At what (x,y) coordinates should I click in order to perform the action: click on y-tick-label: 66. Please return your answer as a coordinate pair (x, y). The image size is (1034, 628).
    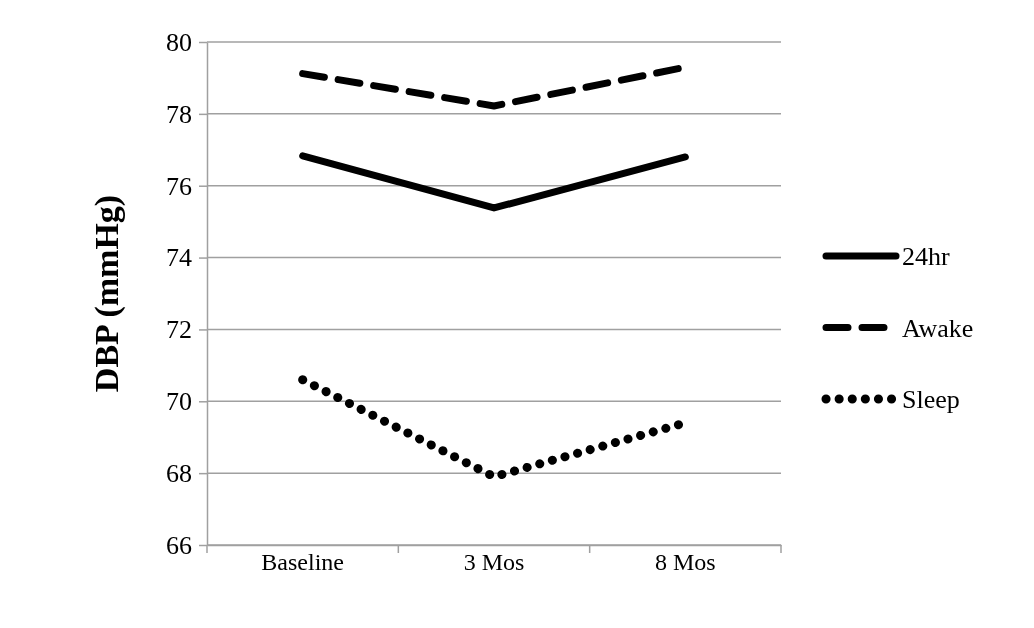
    Looking at the image, I should click on (179, 545).